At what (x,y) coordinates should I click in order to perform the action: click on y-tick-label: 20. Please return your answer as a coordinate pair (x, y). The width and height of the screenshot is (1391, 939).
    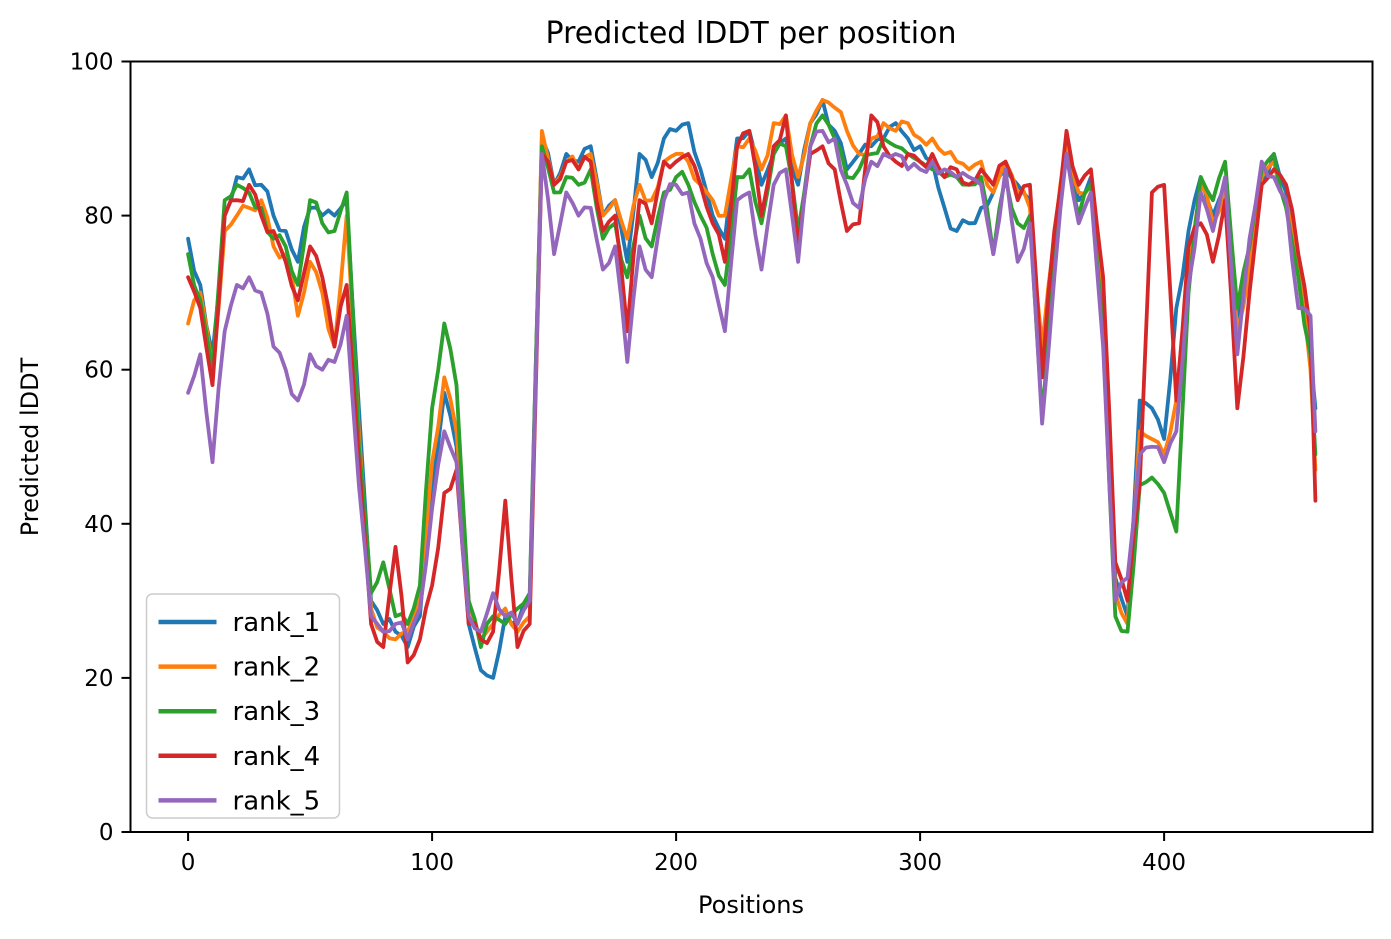
    Looking at the image, I should click on (98, 679).